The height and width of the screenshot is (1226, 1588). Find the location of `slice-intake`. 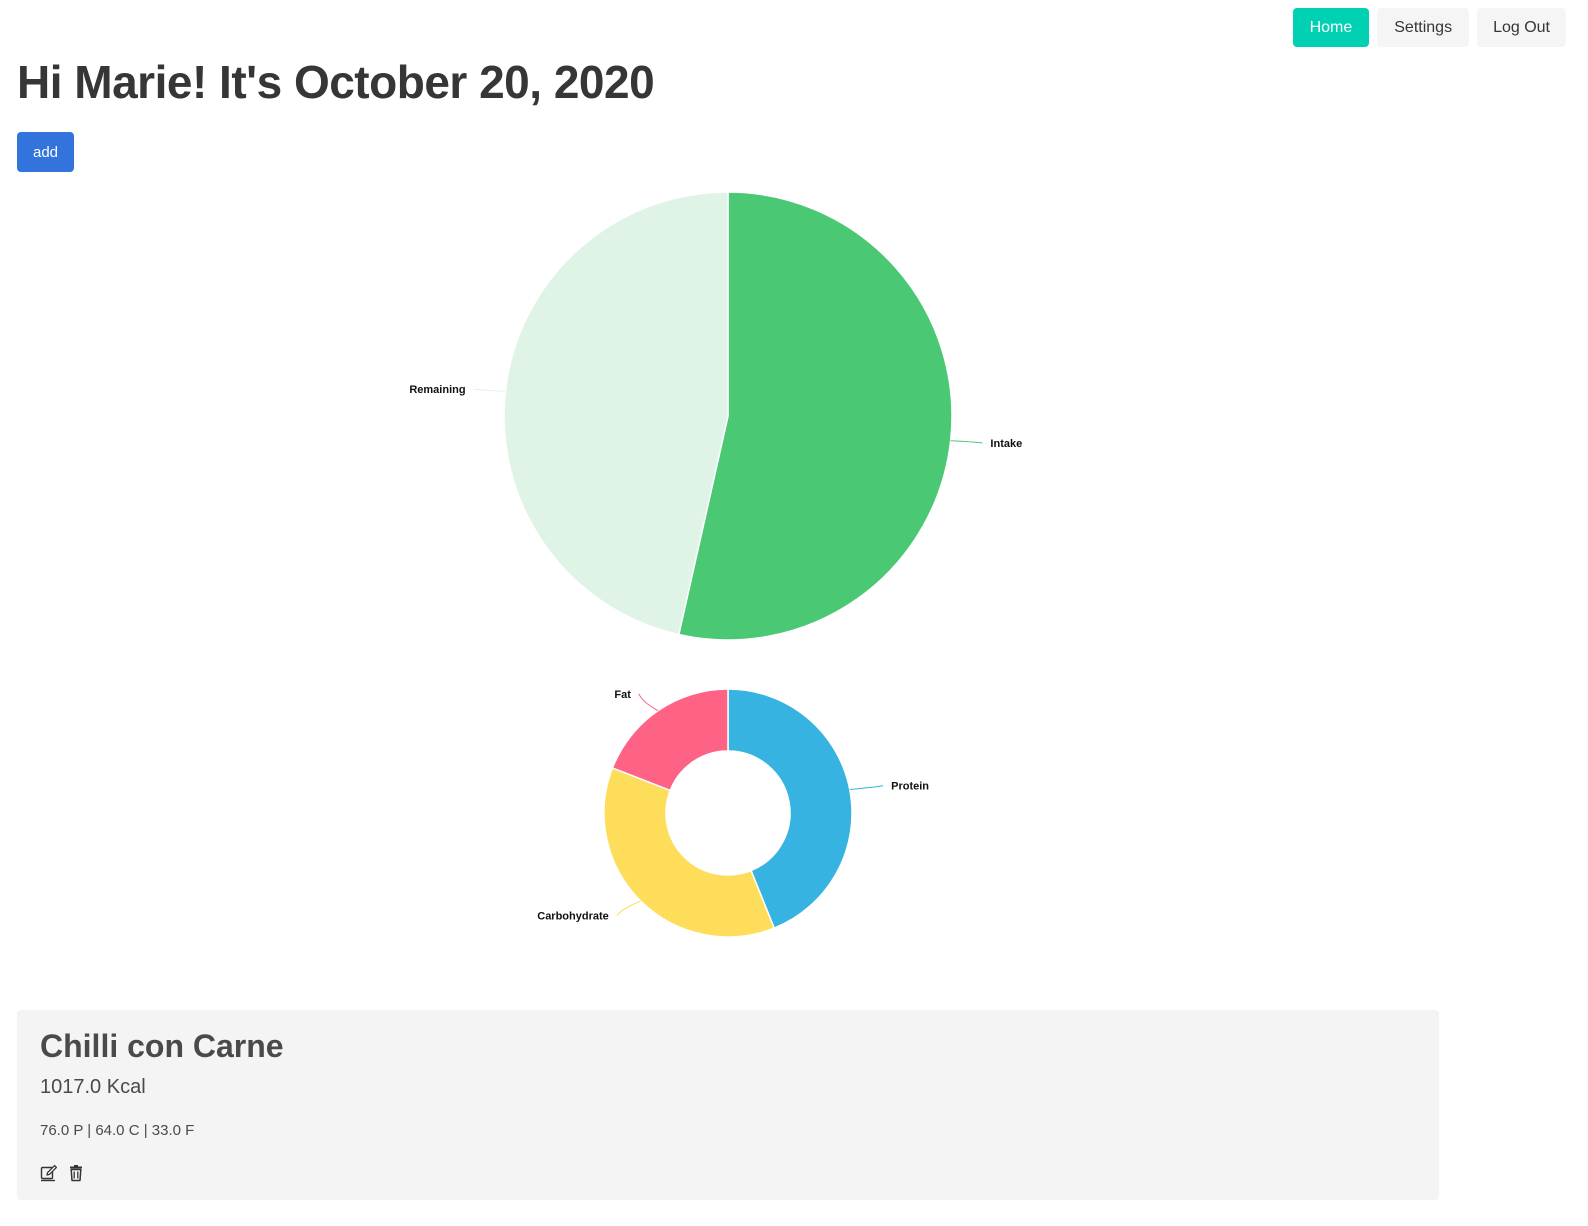

slice-intake is located at coordinates (815, 416).